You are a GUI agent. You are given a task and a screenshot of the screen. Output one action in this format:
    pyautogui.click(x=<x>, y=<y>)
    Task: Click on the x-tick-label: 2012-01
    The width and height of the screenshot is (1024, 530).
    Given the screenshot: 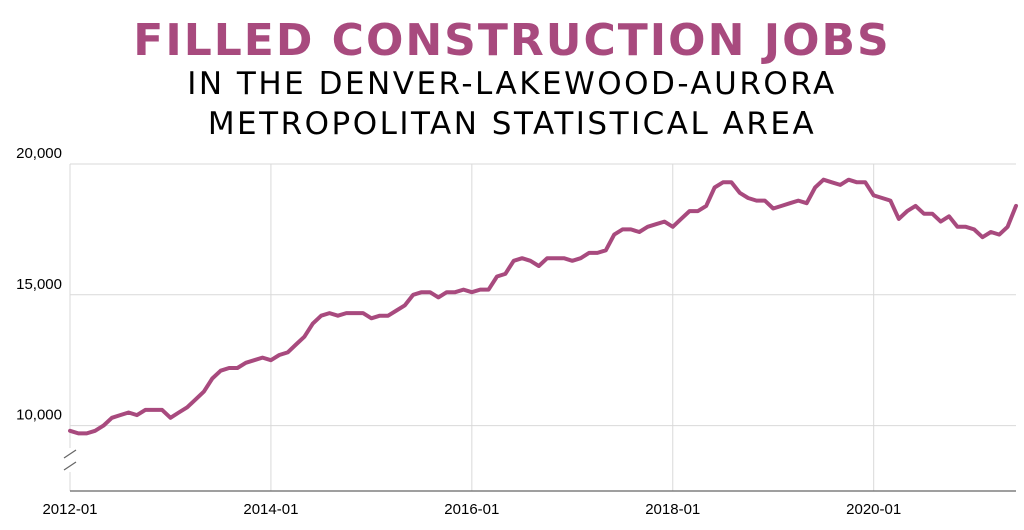 What is the action you would take?
    pyautogui.click(x=69, y=509)
    